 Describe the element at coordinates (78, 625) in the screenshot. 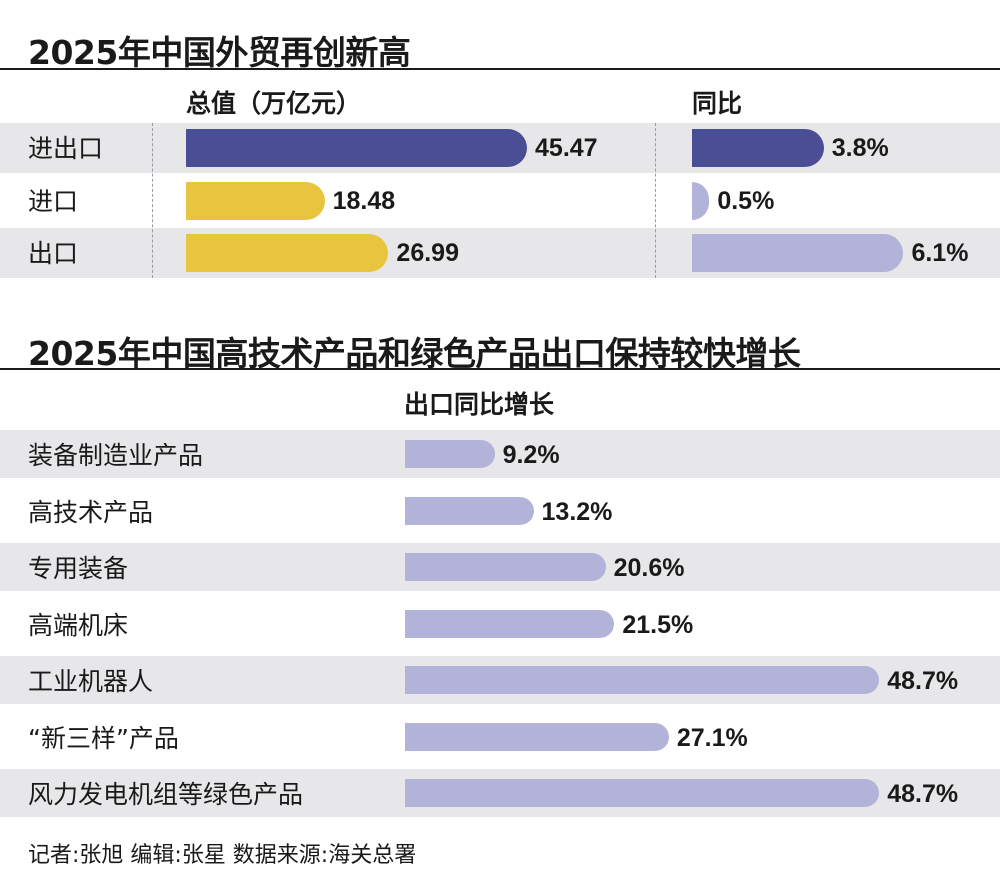

I see `row-label: 高端机床` at that location.